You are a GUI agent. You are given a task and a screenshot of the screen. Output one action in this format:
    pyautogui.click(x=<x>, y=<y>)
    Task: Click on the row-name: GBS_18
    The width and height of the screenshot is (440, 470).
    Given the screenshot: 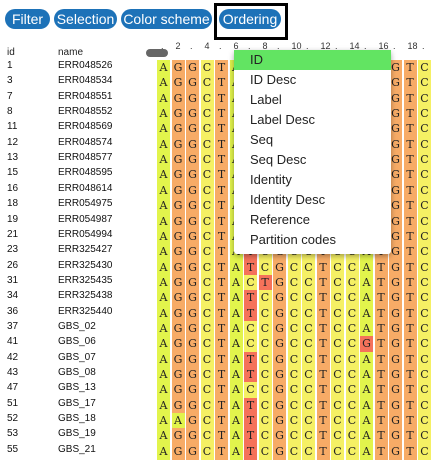 What is the action you would take?
    pyautogui.click(x=77, y=419)
    